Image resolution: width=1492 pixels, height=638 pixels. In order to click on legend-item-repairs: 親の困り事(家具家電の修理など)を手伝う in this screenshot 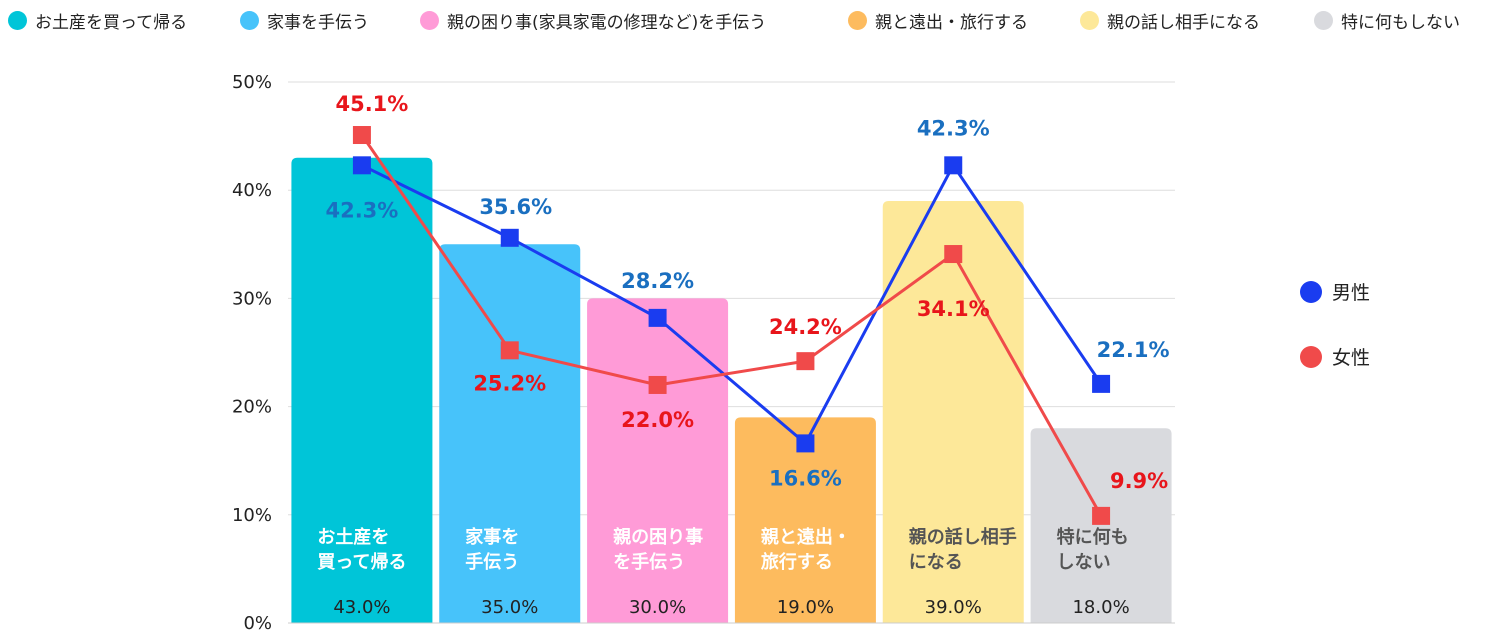, I will do `click(593, 21)`.